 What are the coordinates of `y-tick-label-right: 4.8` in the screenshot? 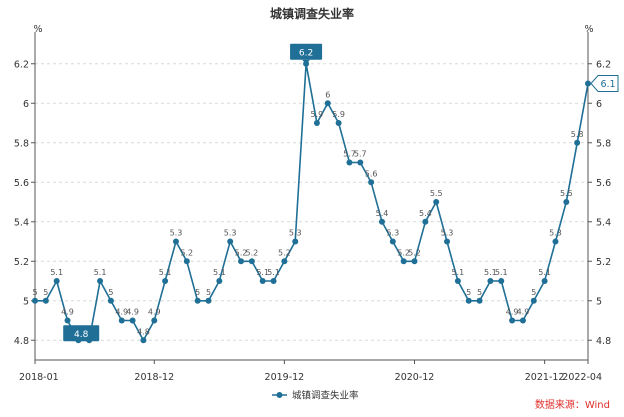 It's located at (603, 341).